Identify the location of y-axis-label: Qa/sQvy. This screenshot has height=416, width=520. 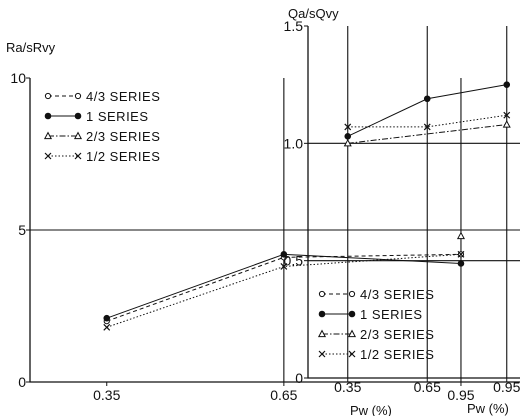
(313, 13).